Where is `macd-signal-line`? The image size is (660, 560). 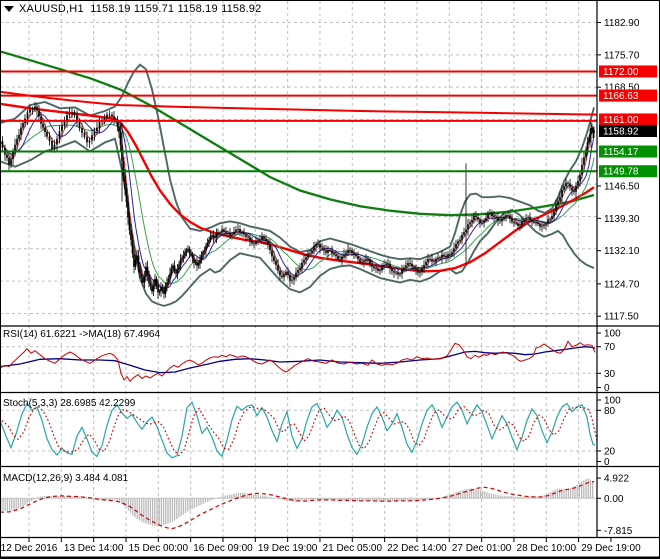 macd-signal-line is located at coordinates (297, 505).